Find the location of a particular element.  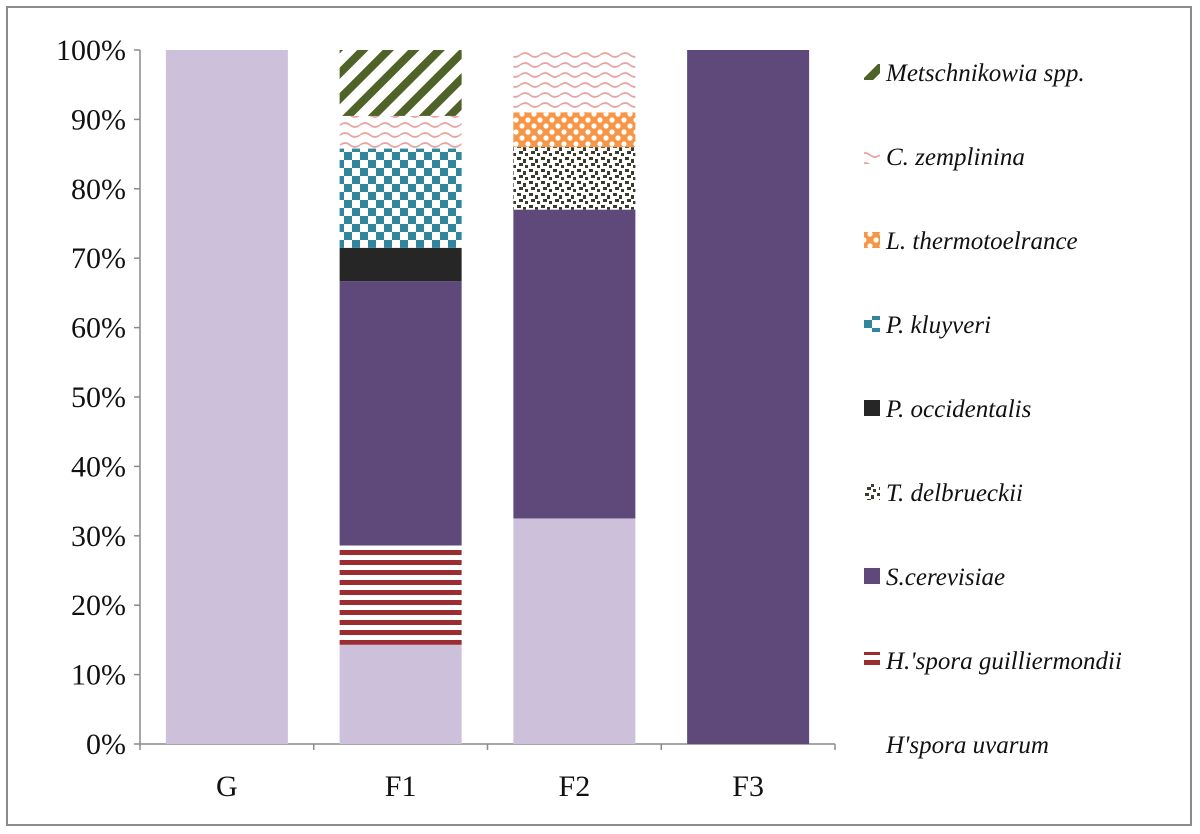

bar-segment: S.cerevisiae F2: 44.5% is located at coordinates (574, 364).